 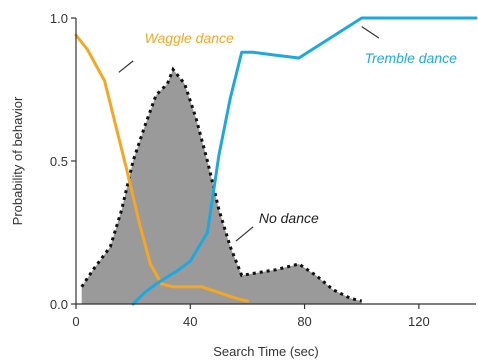 I want to click on x-tick-label: 40, so click(x=190, y=321).